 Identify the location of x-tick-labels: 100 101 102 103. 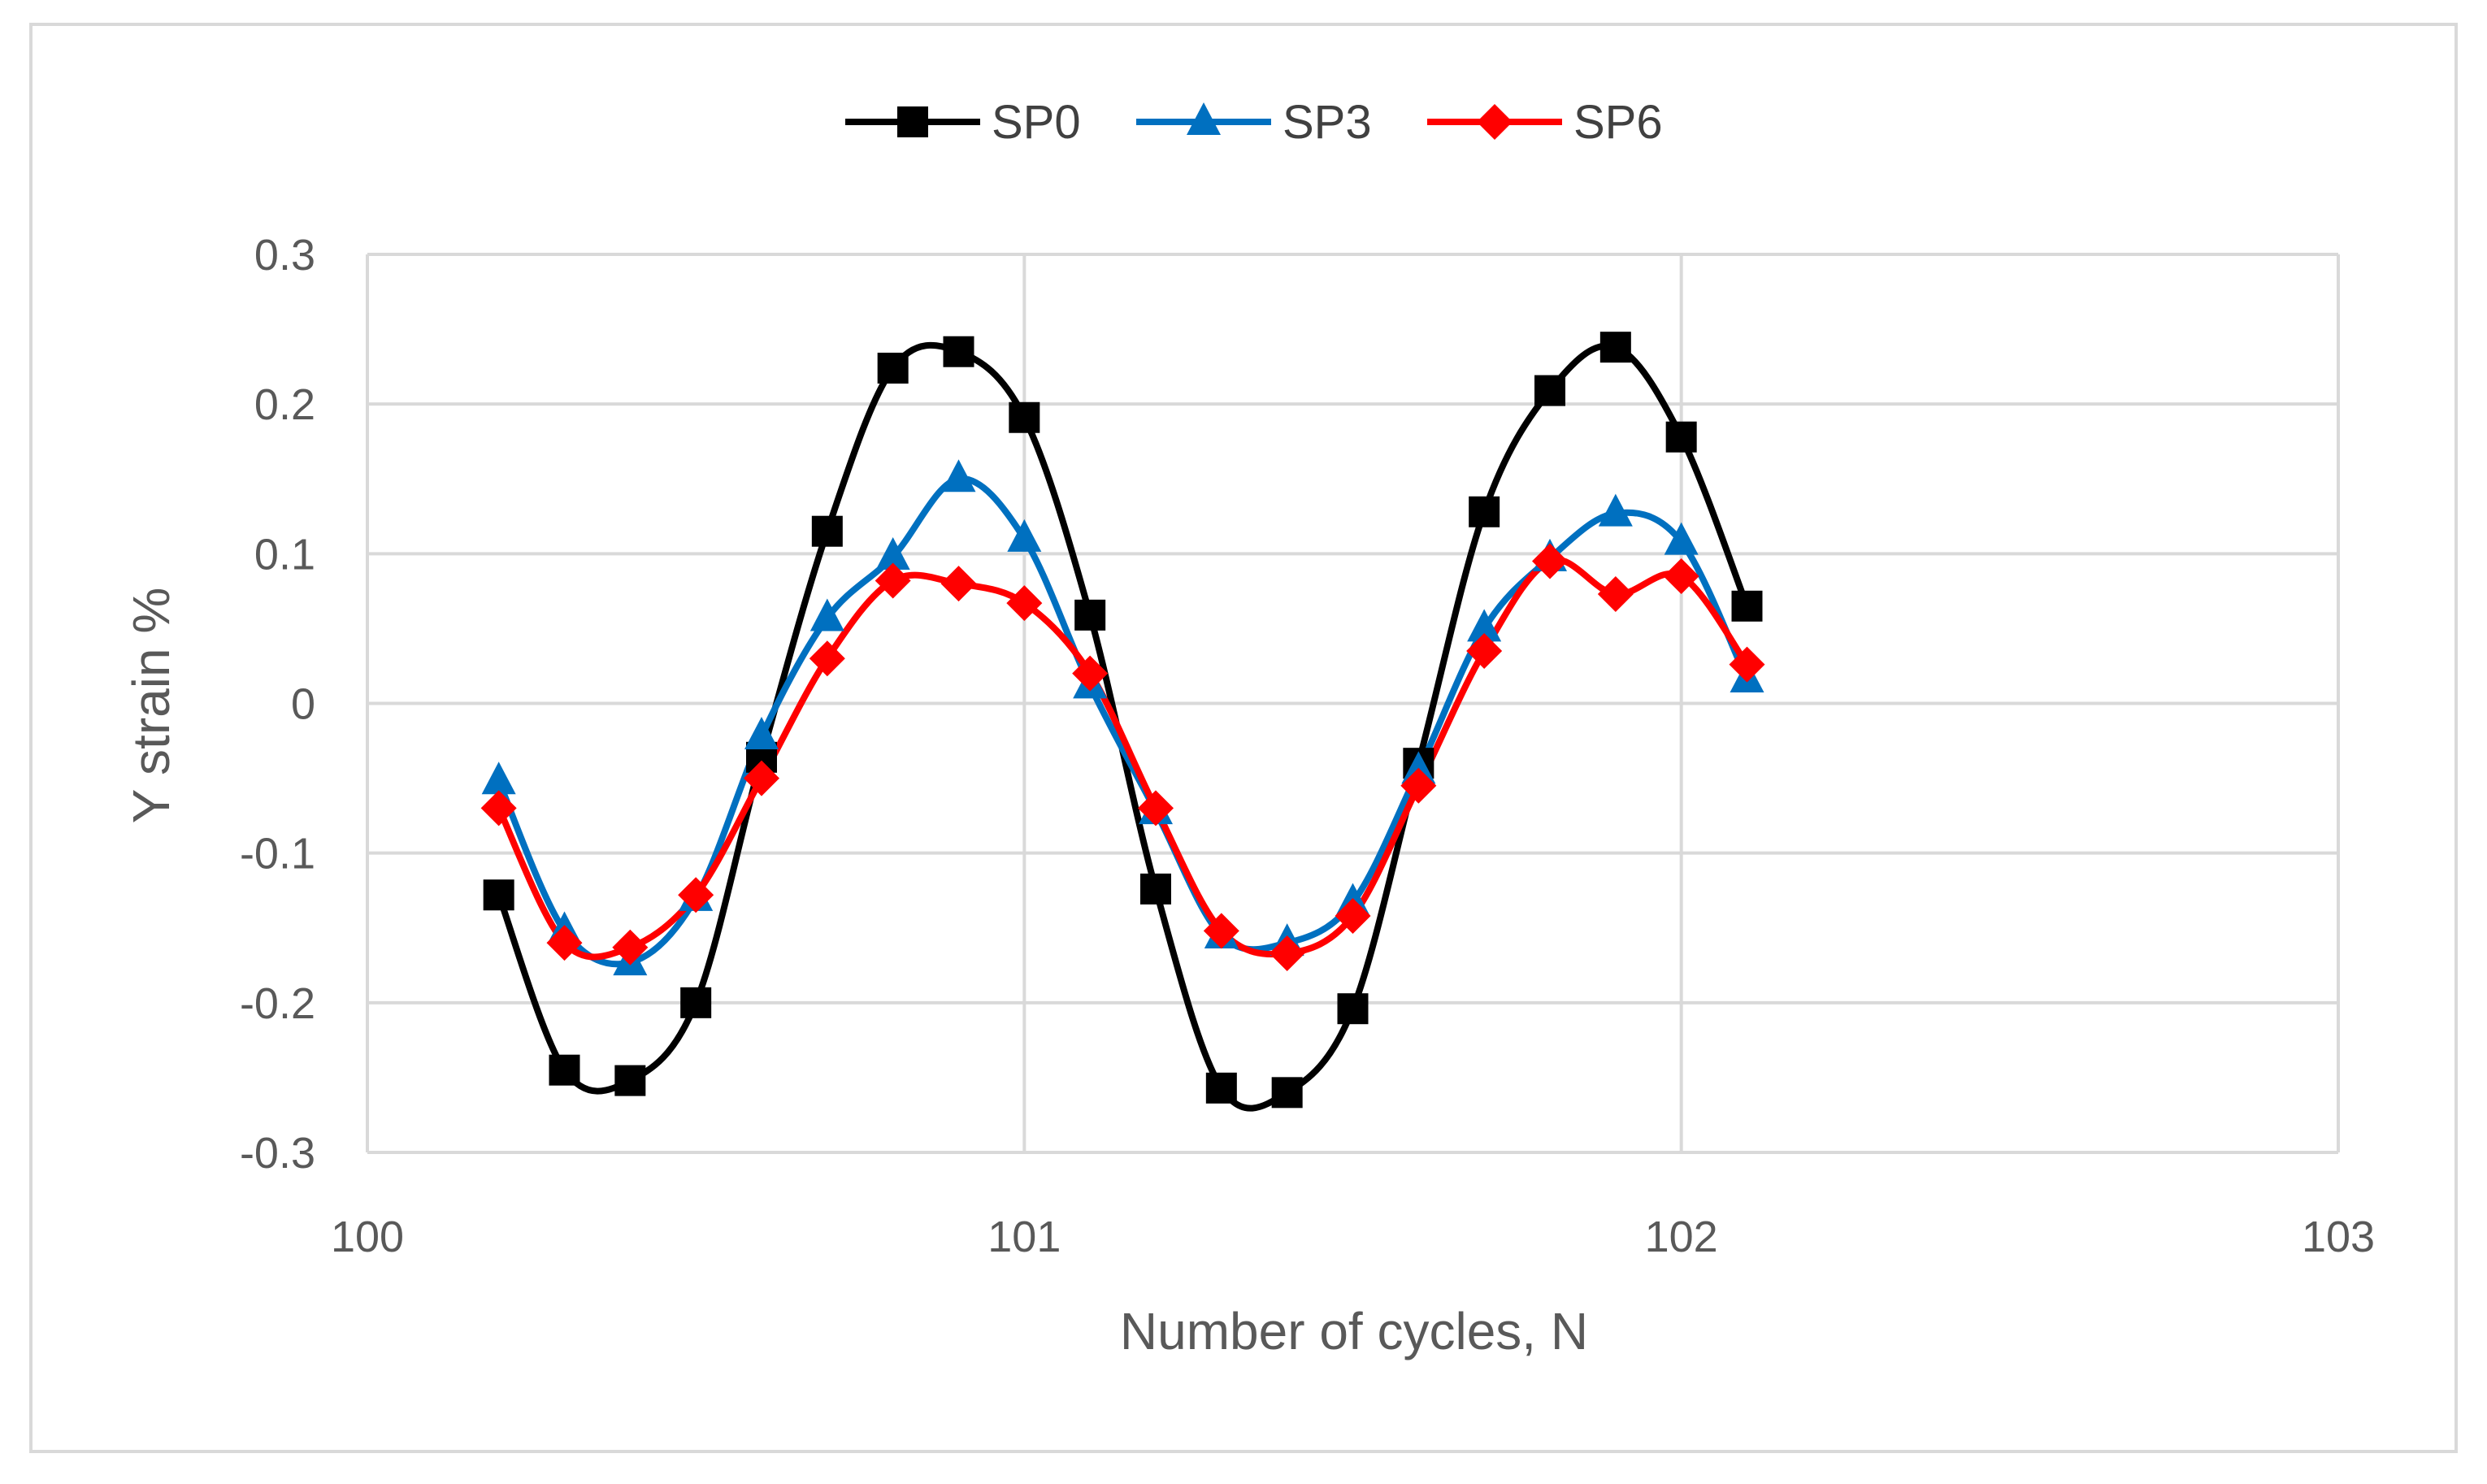
(1353, 1237).